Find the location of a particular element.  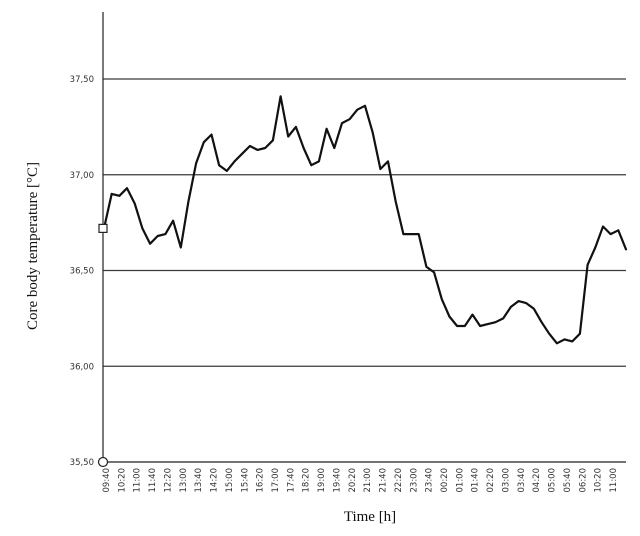

x-tick-label: 15:40 is located at coordinates (245, 480).